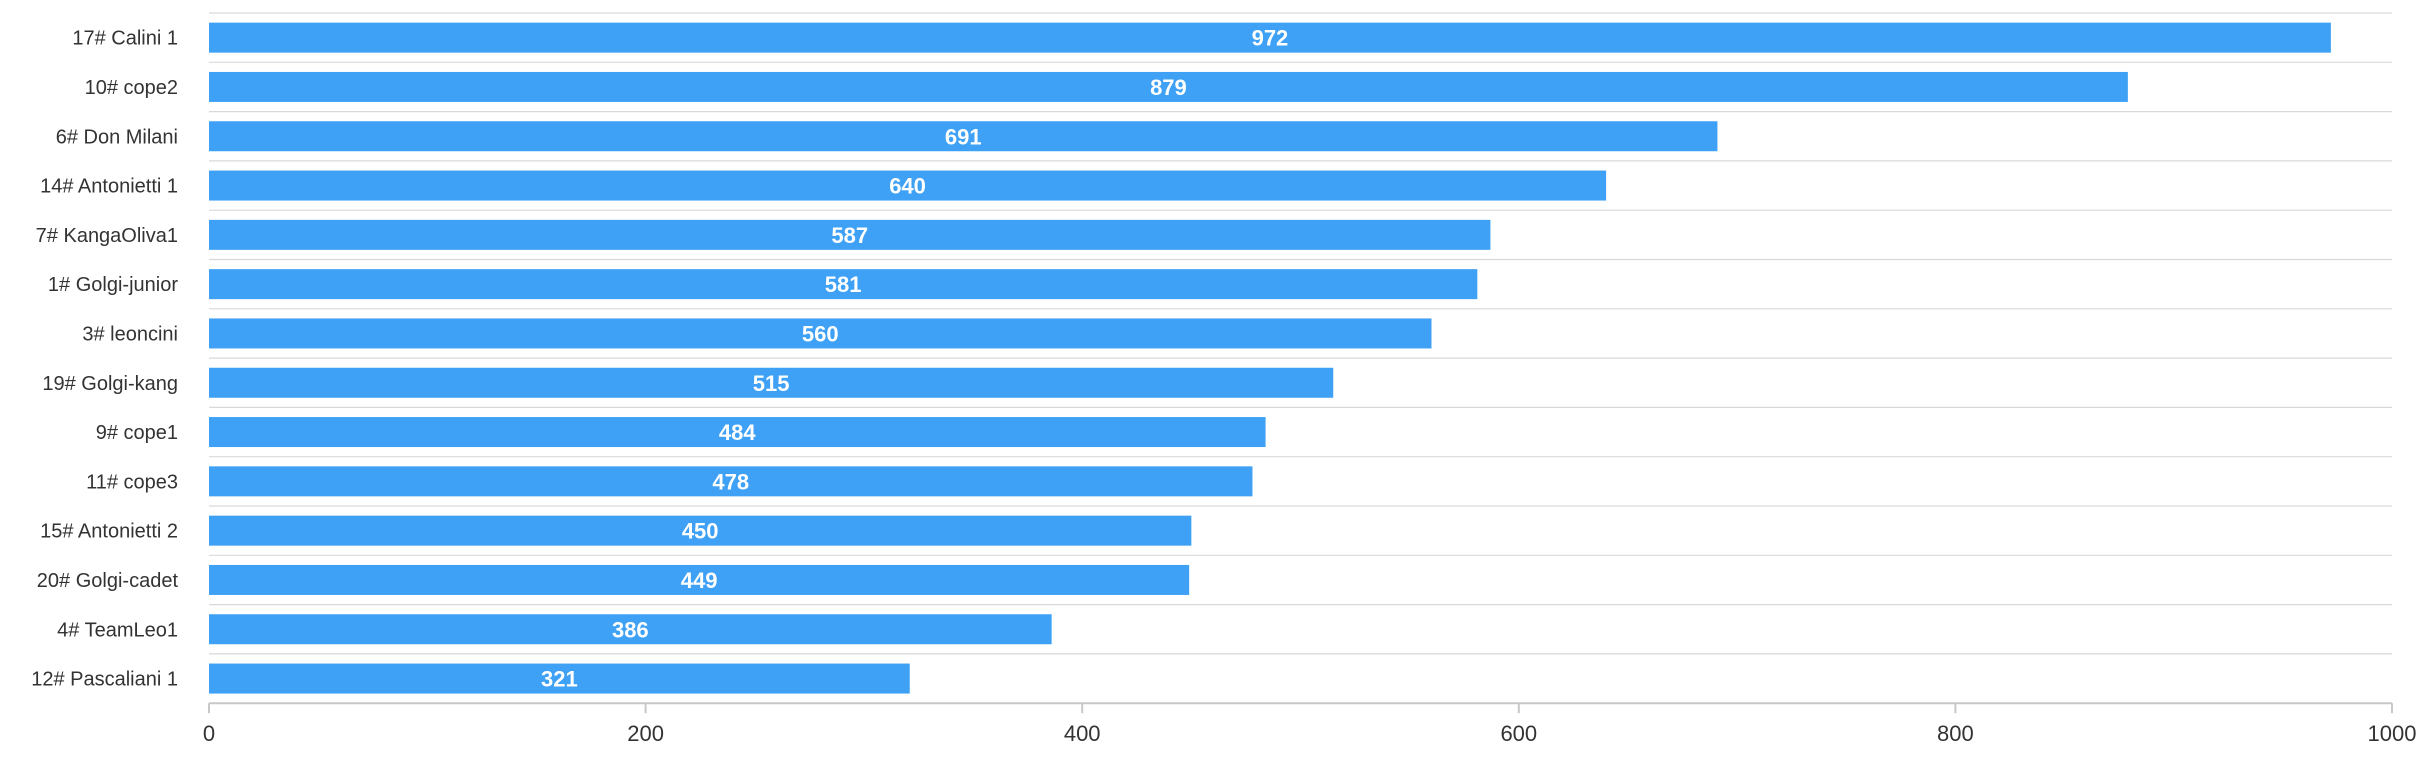 This screenshot has width=2424, height=764. Describe the element at coordinates (132, 482) in the screenshot. I see `category-label: 11# cope3` at that location.